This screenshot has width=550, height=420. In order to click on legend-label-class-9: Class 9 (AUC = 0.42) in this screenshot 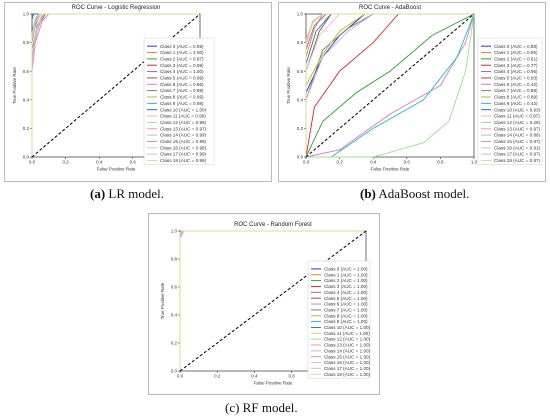, I will do `click(516, 103)`.